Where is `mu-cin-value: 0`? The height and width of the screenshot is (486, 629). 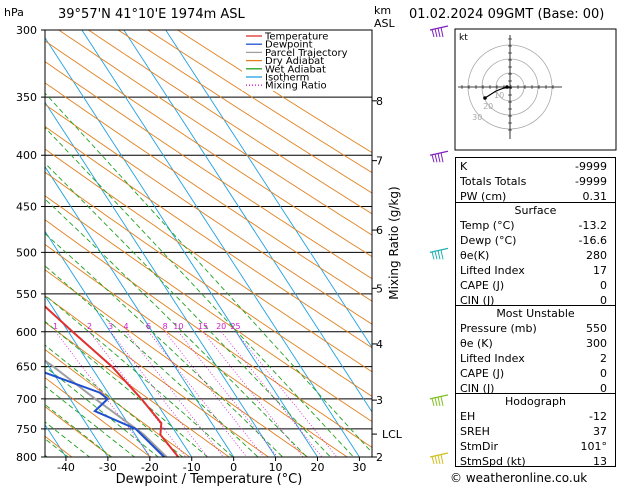
mu-cin-value: 0 is located at coordinates (603, 388).